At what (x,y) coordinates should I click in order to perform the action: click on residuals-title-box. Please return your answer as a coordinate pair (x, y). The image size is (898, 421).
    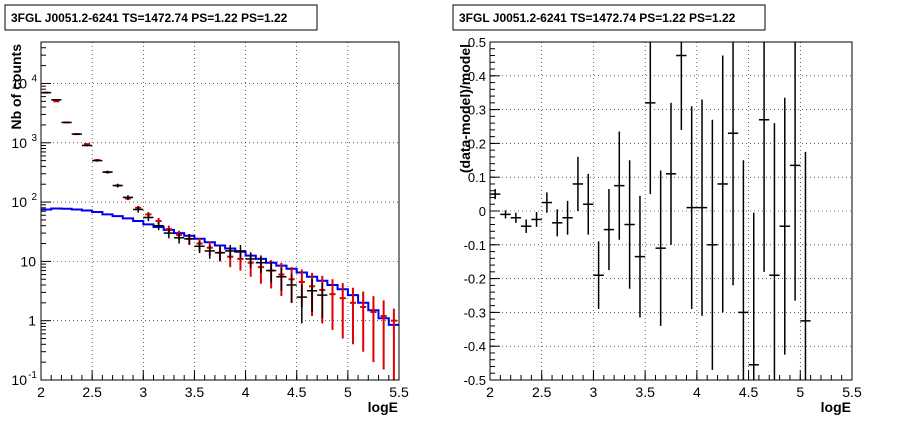
    Looking at the image, I should click on (609, 17).